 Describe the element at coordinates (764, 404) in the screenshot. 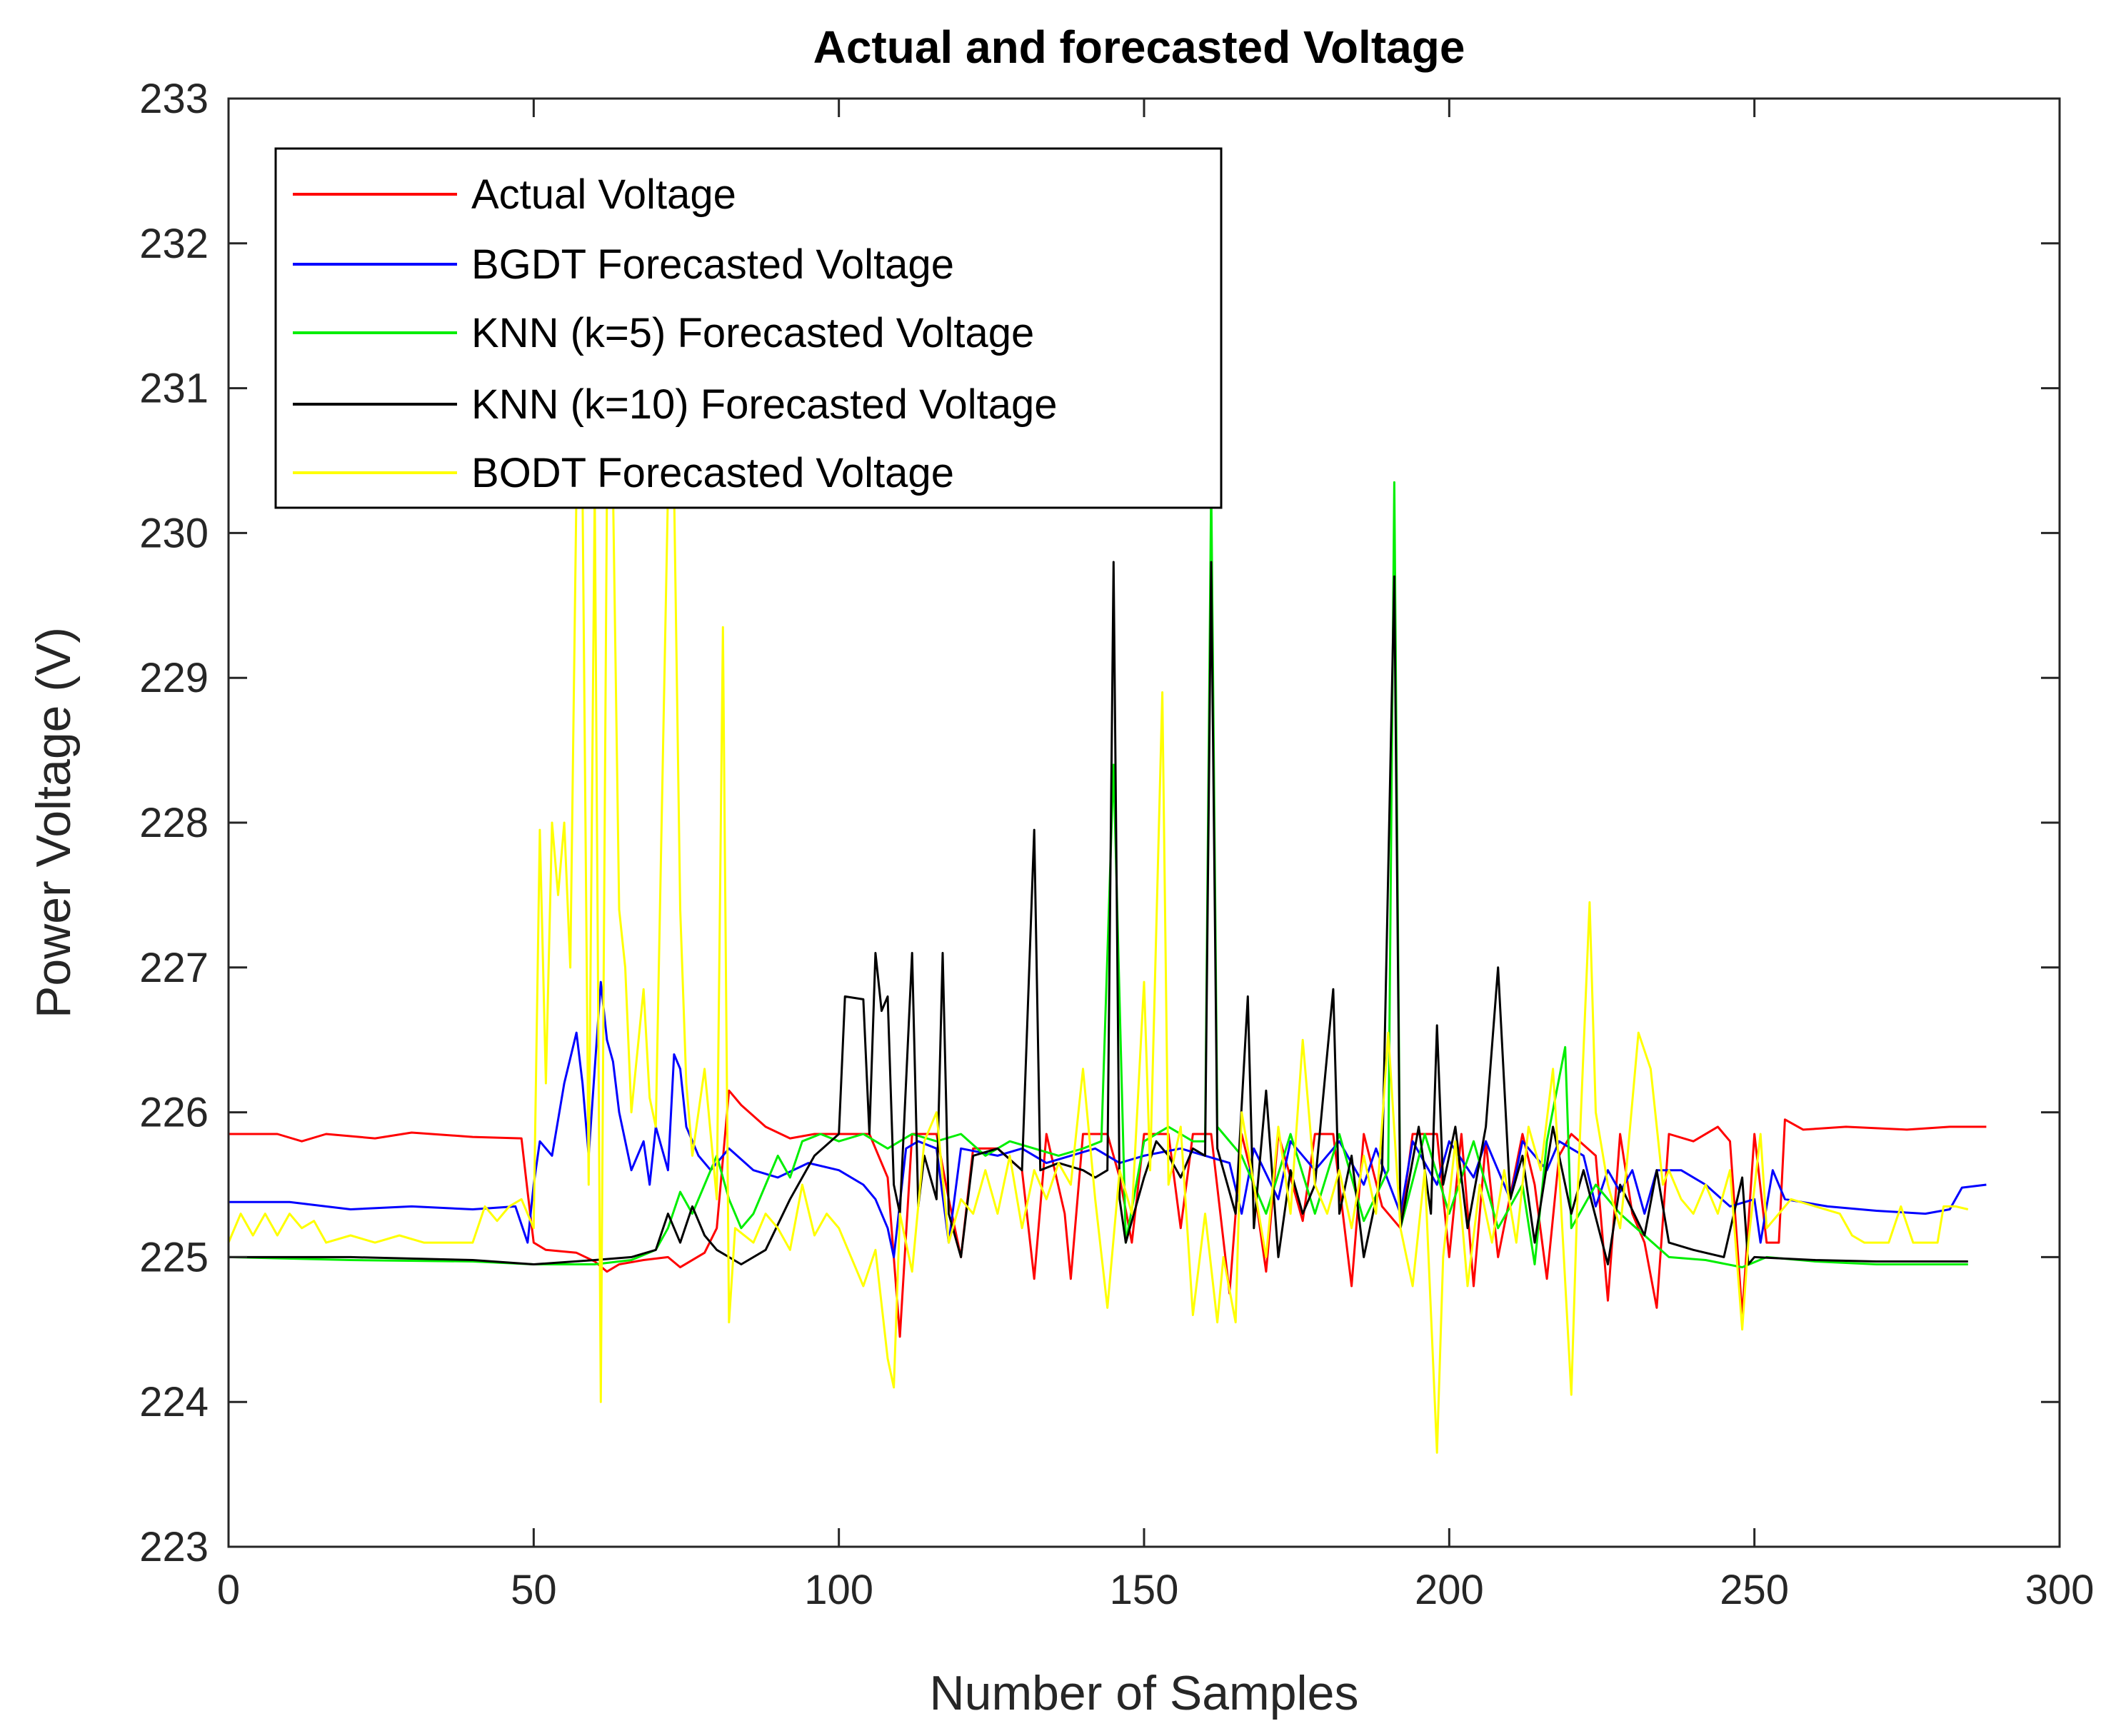

I see `legend-label-4: KNN (k=10) Forecasted Voltage` at that location.